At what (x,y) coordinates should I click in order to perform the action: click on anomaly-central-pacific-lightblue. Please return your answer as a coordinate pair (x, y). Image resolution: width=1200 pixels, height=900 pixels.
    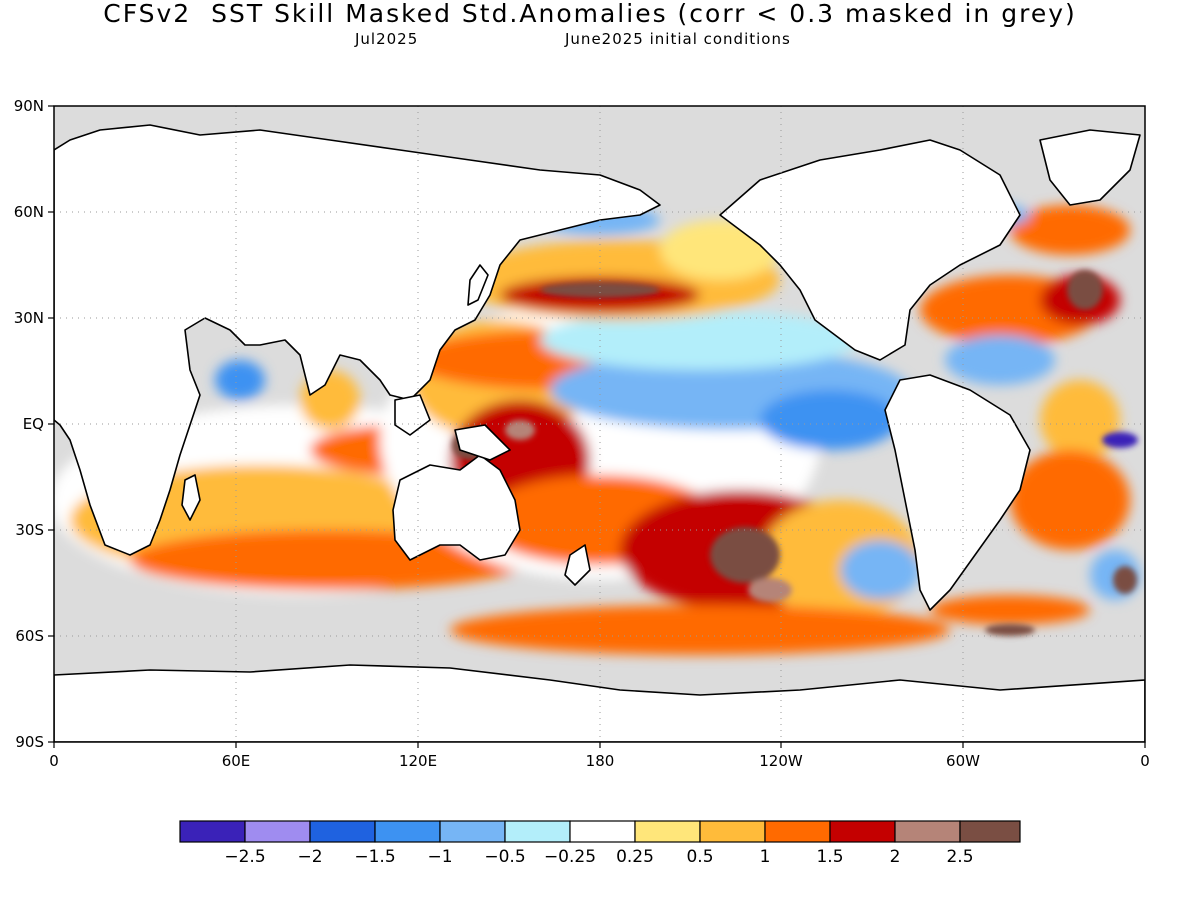
    Looking at the image, I should click on (700, 340).